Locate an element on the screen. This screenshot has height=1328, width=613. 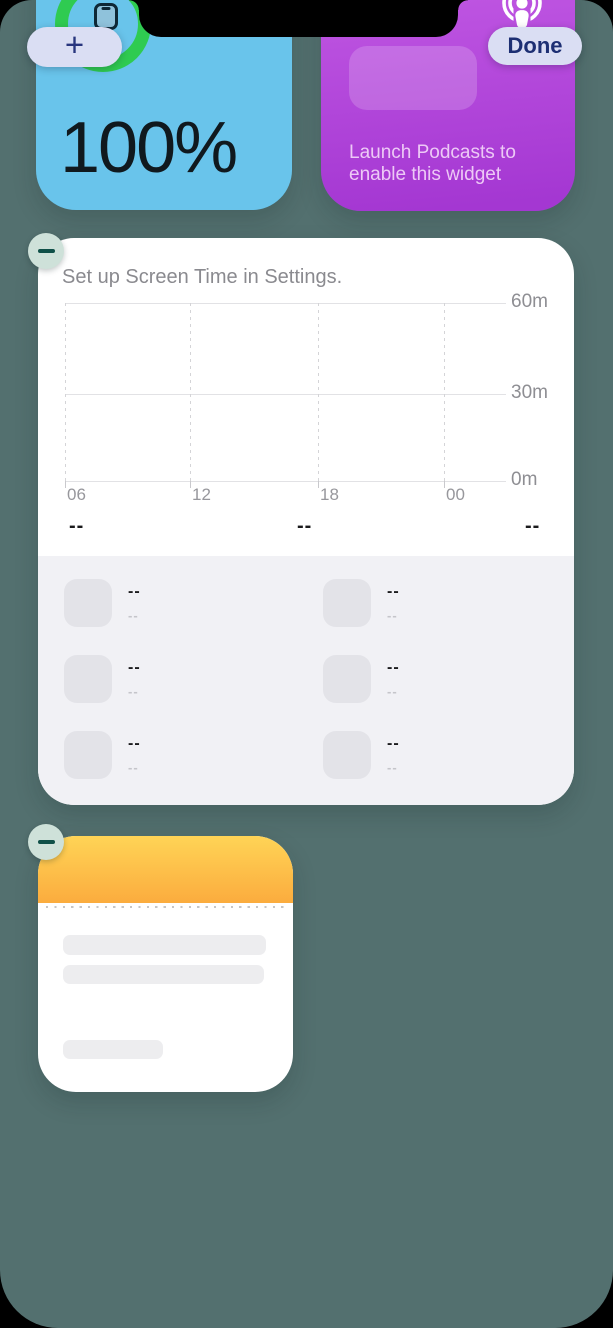
x-axis-label-06: 06 is located at coordinates (76, 494).